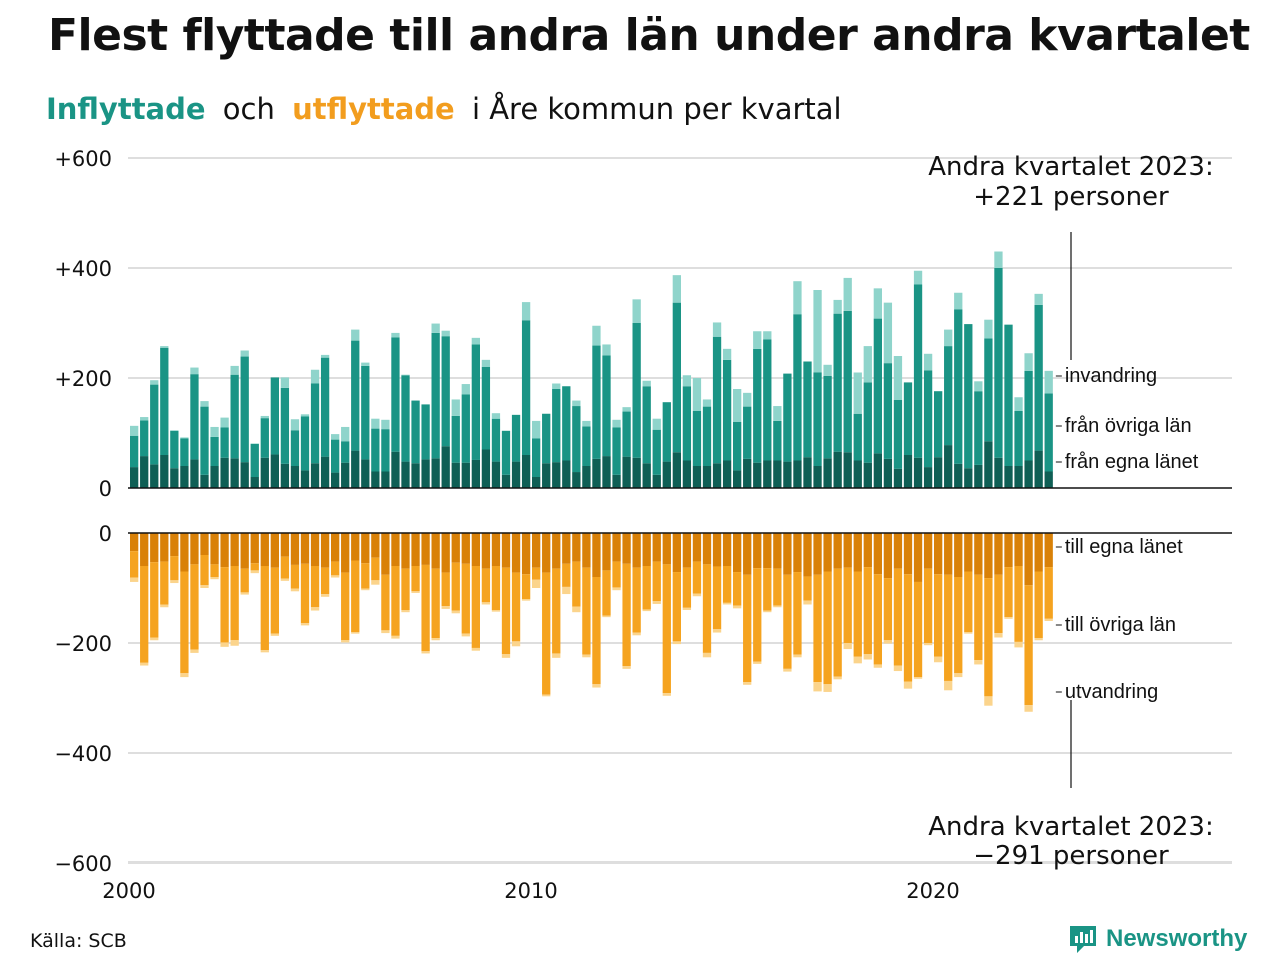 Image resolution: width=1280 pixels, height=960 pixels. What do you see at coordinates (656, 109) in the screenshot?
I see `subtitle-rest: i Åre kommun per kvartal` at bounding box center [656, 109].